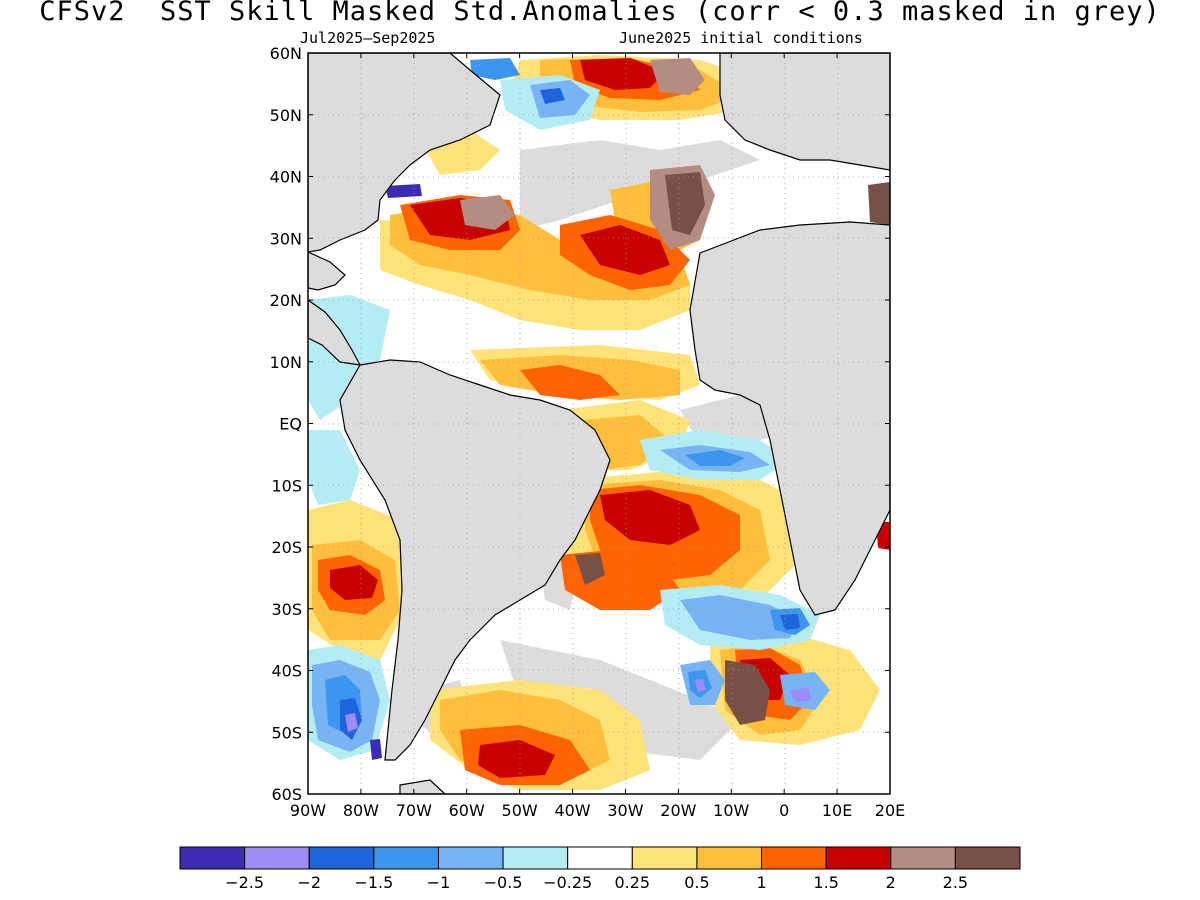 The width and height of the screenshot is (1200, 900). Describe the element at coordinates (597, 810) in the screenshot. I see `longitude-axis: 90W 80W 70W 60W 50W 40W 30W 20W 10W 0 10E 20E` at that location.